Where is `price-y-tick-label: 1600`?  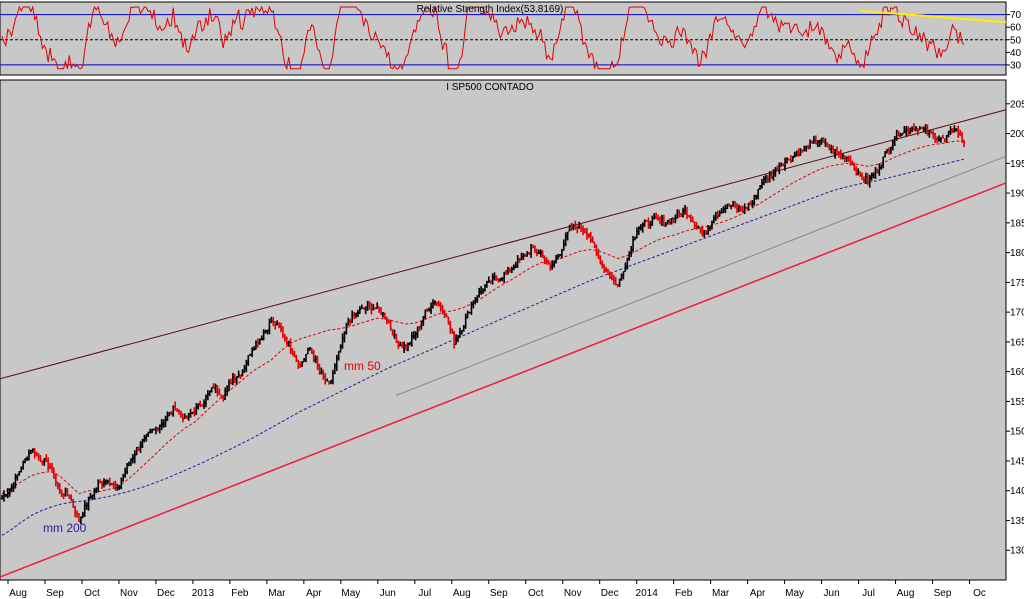
price-y-tick-label: 1600 is located at coordinates (1017, 372).